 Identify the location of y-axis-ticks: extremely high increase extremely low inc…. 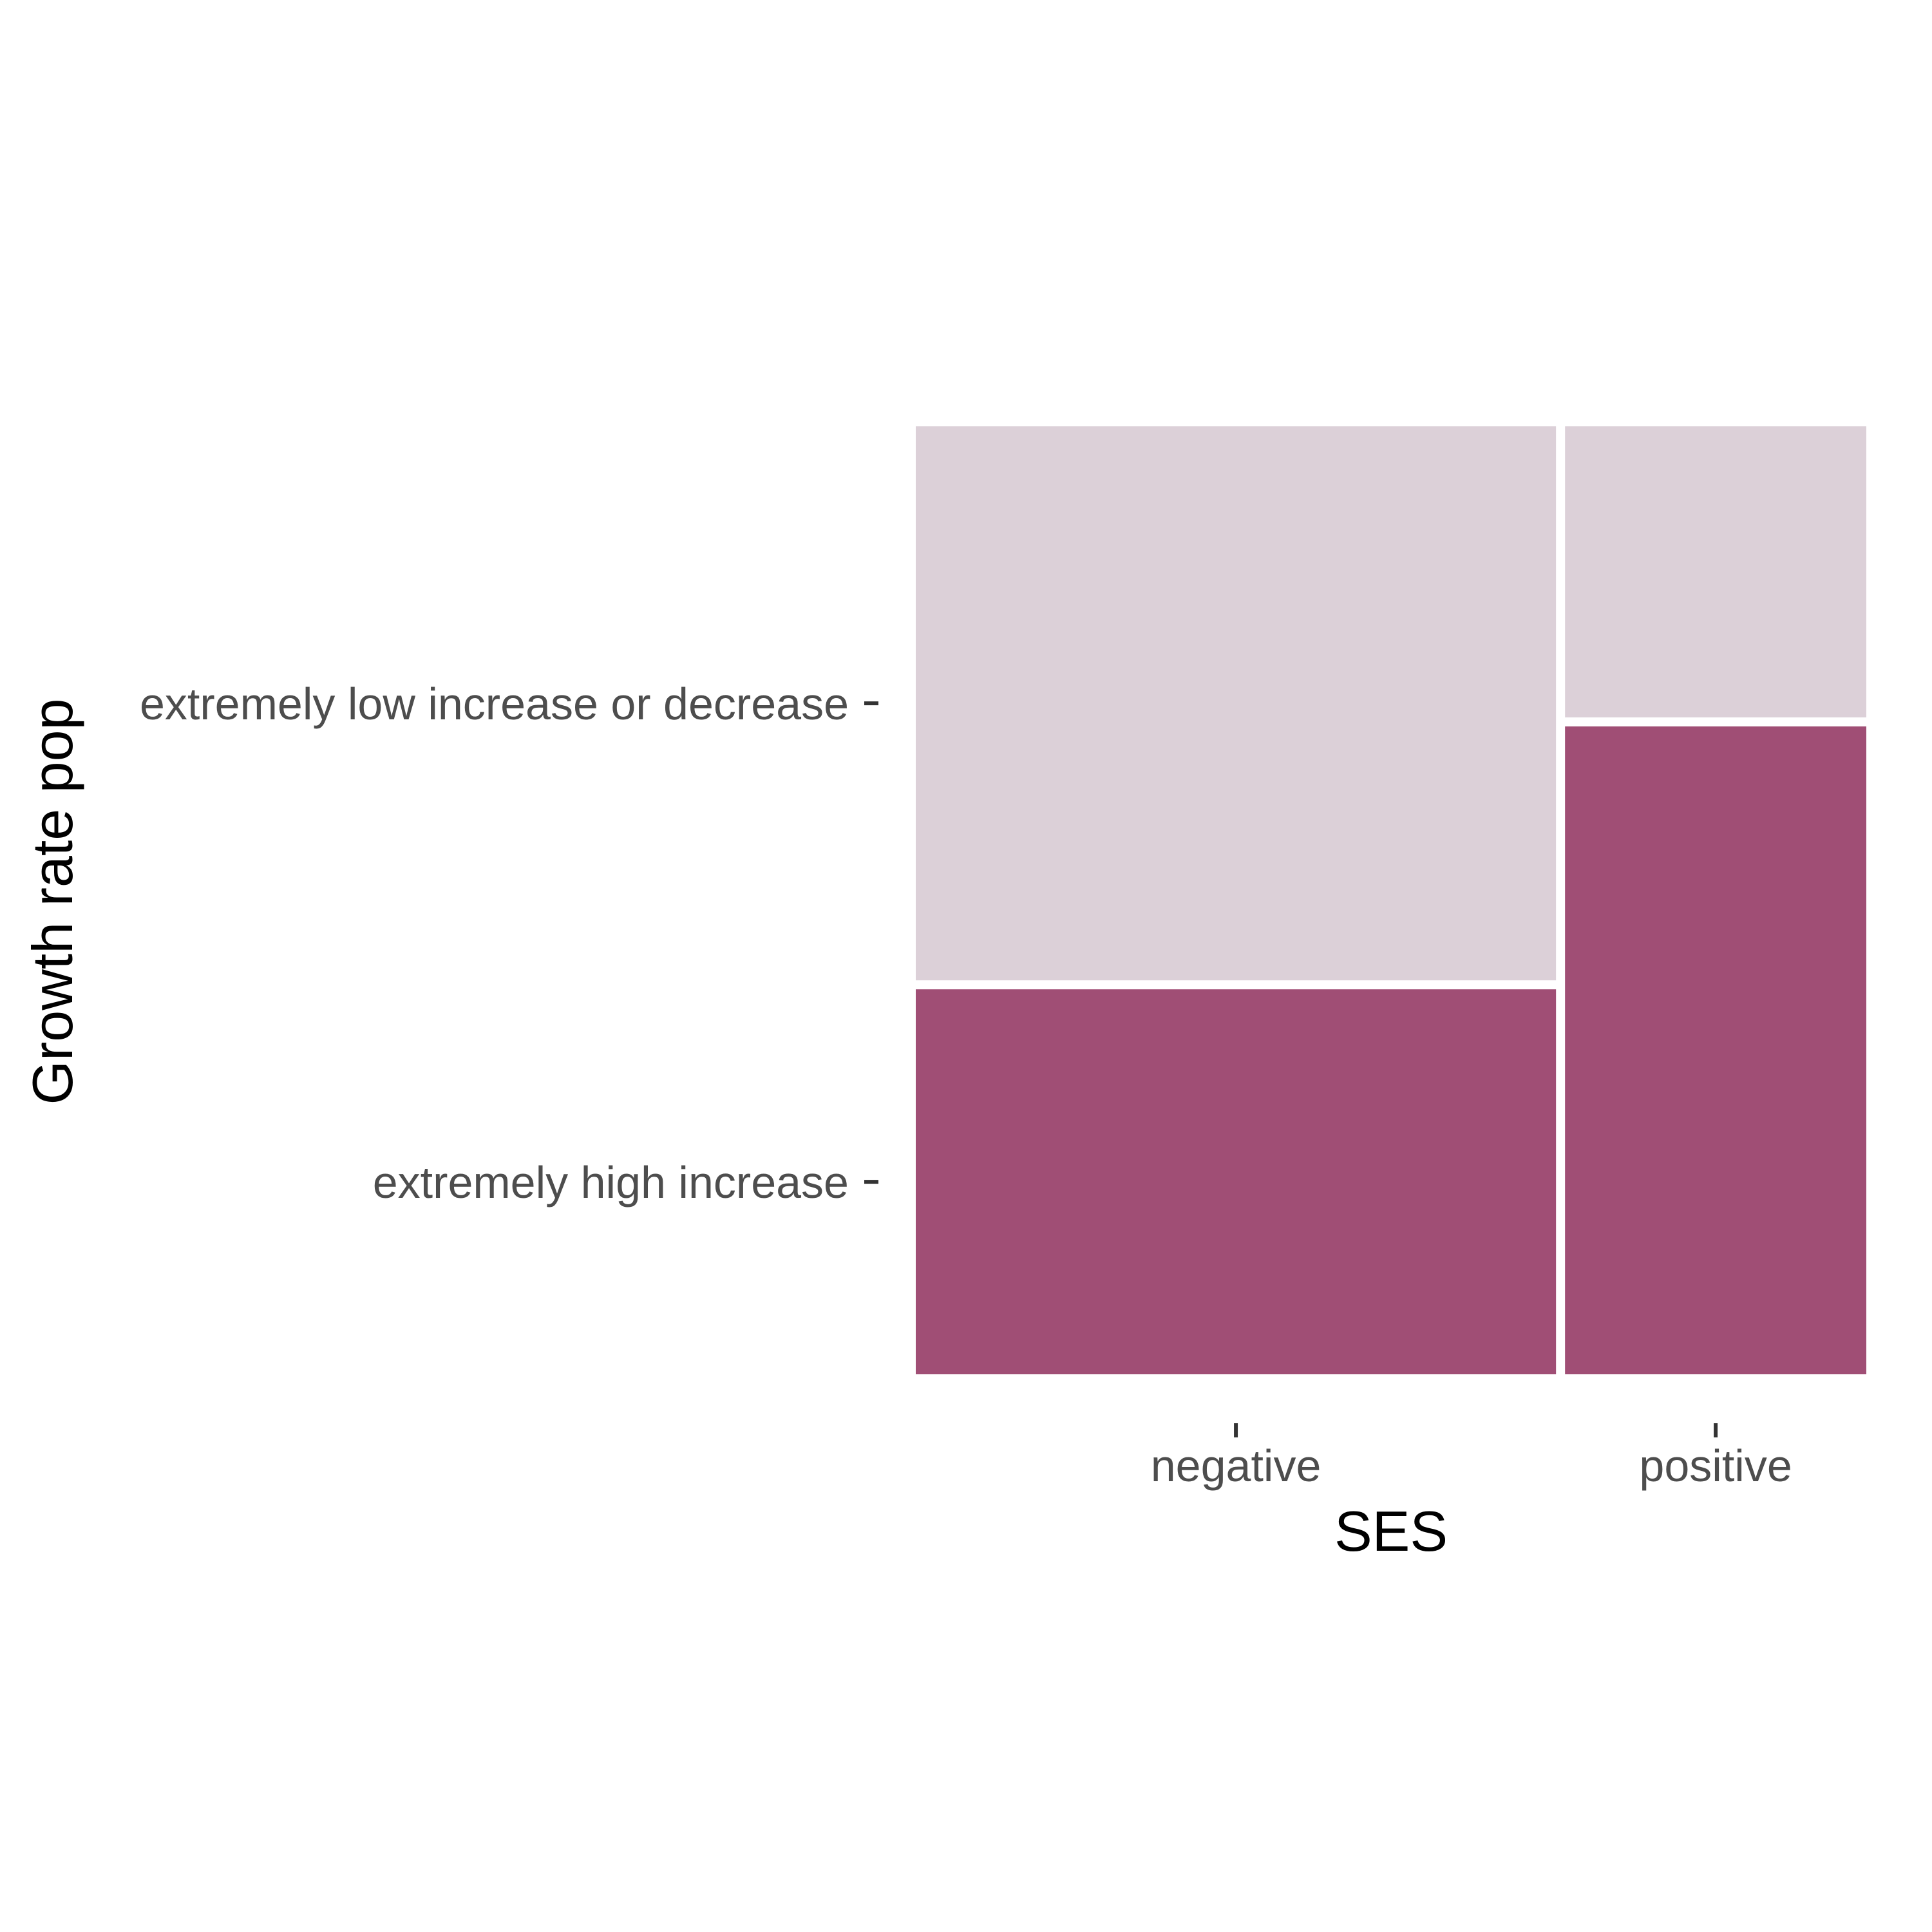
(509, 943).